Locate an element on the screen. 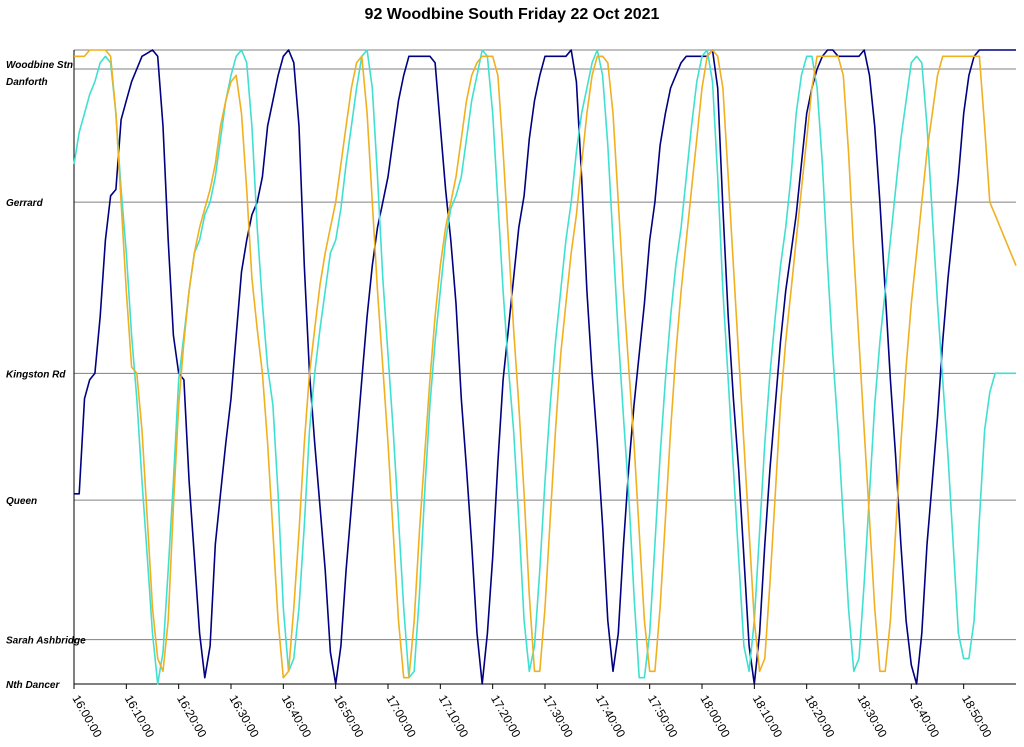 This screenshot has width=1024, height=747. x-tick-label: 18:00:00 is located at coordinates (715, 717).